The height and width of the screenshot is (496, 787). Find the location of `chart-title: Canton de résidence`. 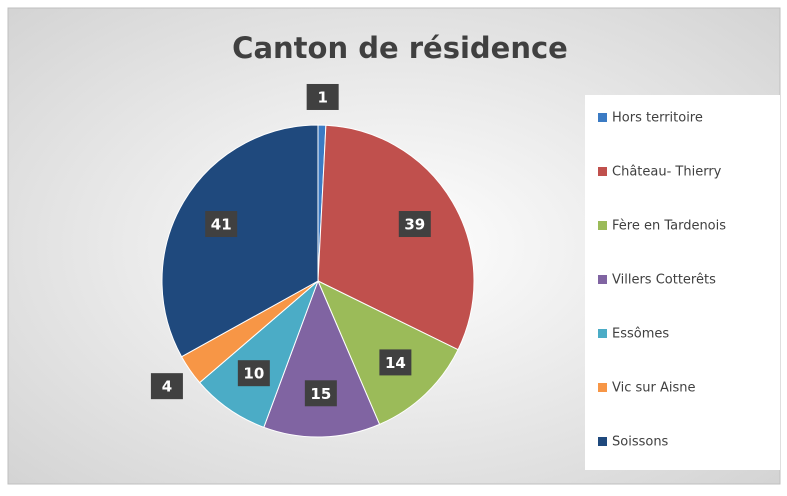

chart-title: Canton de résidence is located at coordinates (400, 48).